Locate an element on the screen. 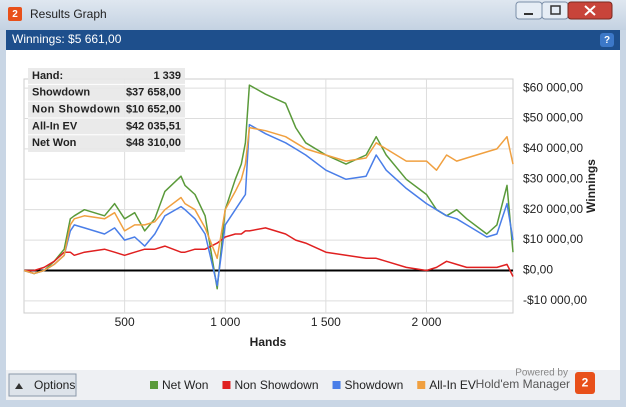  bottom-bar is located at coordinates (313, 385).